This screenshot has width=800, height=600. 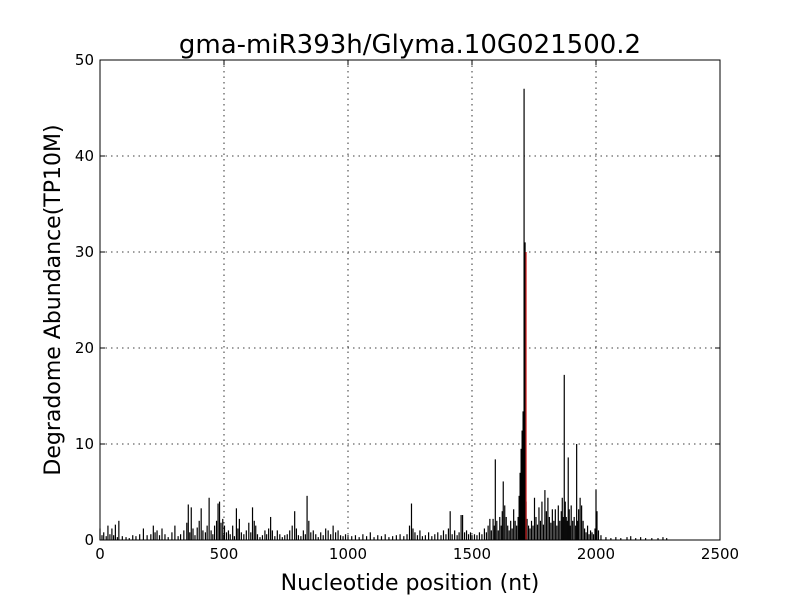 What do you see at coordinates (84, 348) in the screenshot?
I see `y-tick-label: 20` at bounding box center [84, 348].